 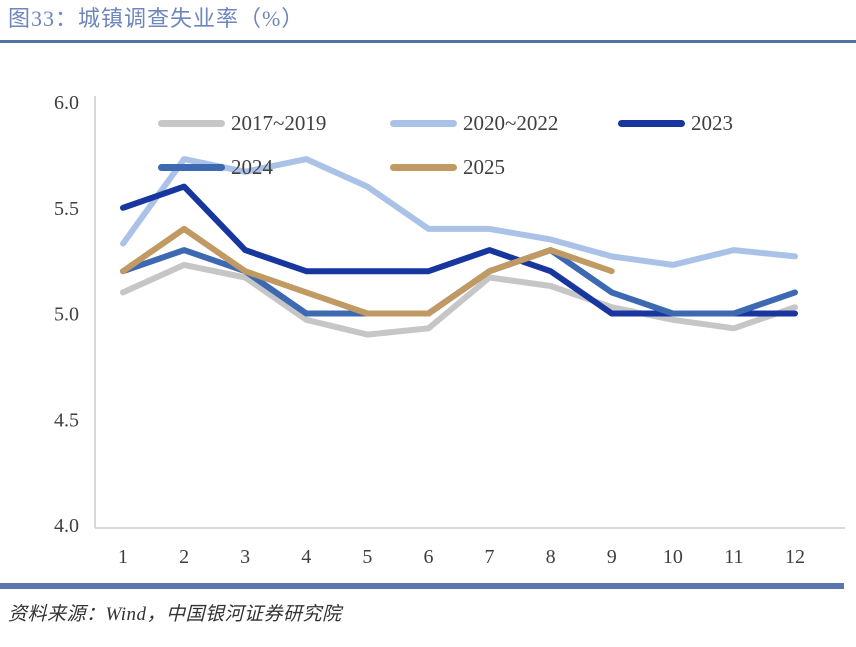 I want to click on svg-text: 5, so click(x=367, y=557).